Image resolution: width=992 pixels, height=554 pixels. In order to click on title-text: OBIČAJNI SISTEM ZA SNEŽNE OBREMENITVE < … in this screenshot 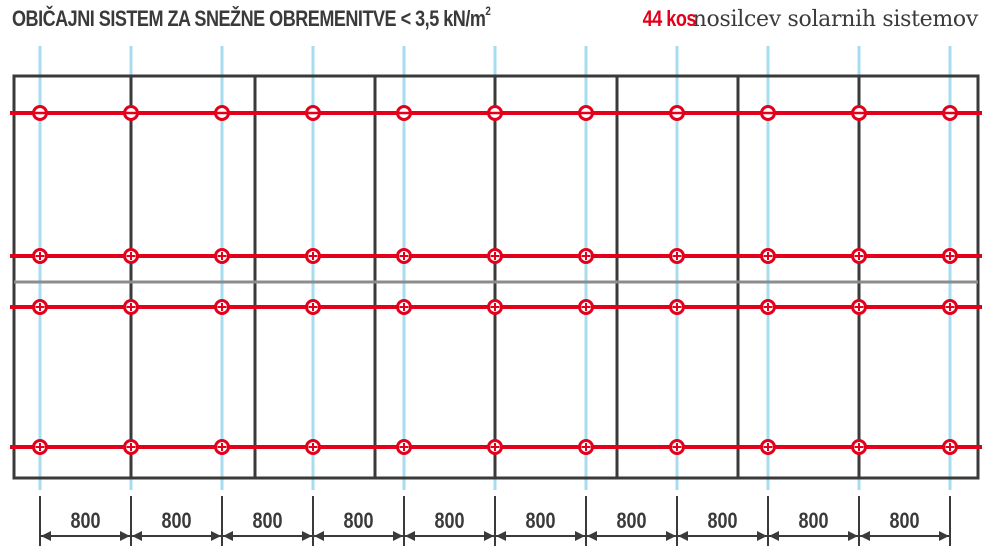, I will do `click(249, 18)`.